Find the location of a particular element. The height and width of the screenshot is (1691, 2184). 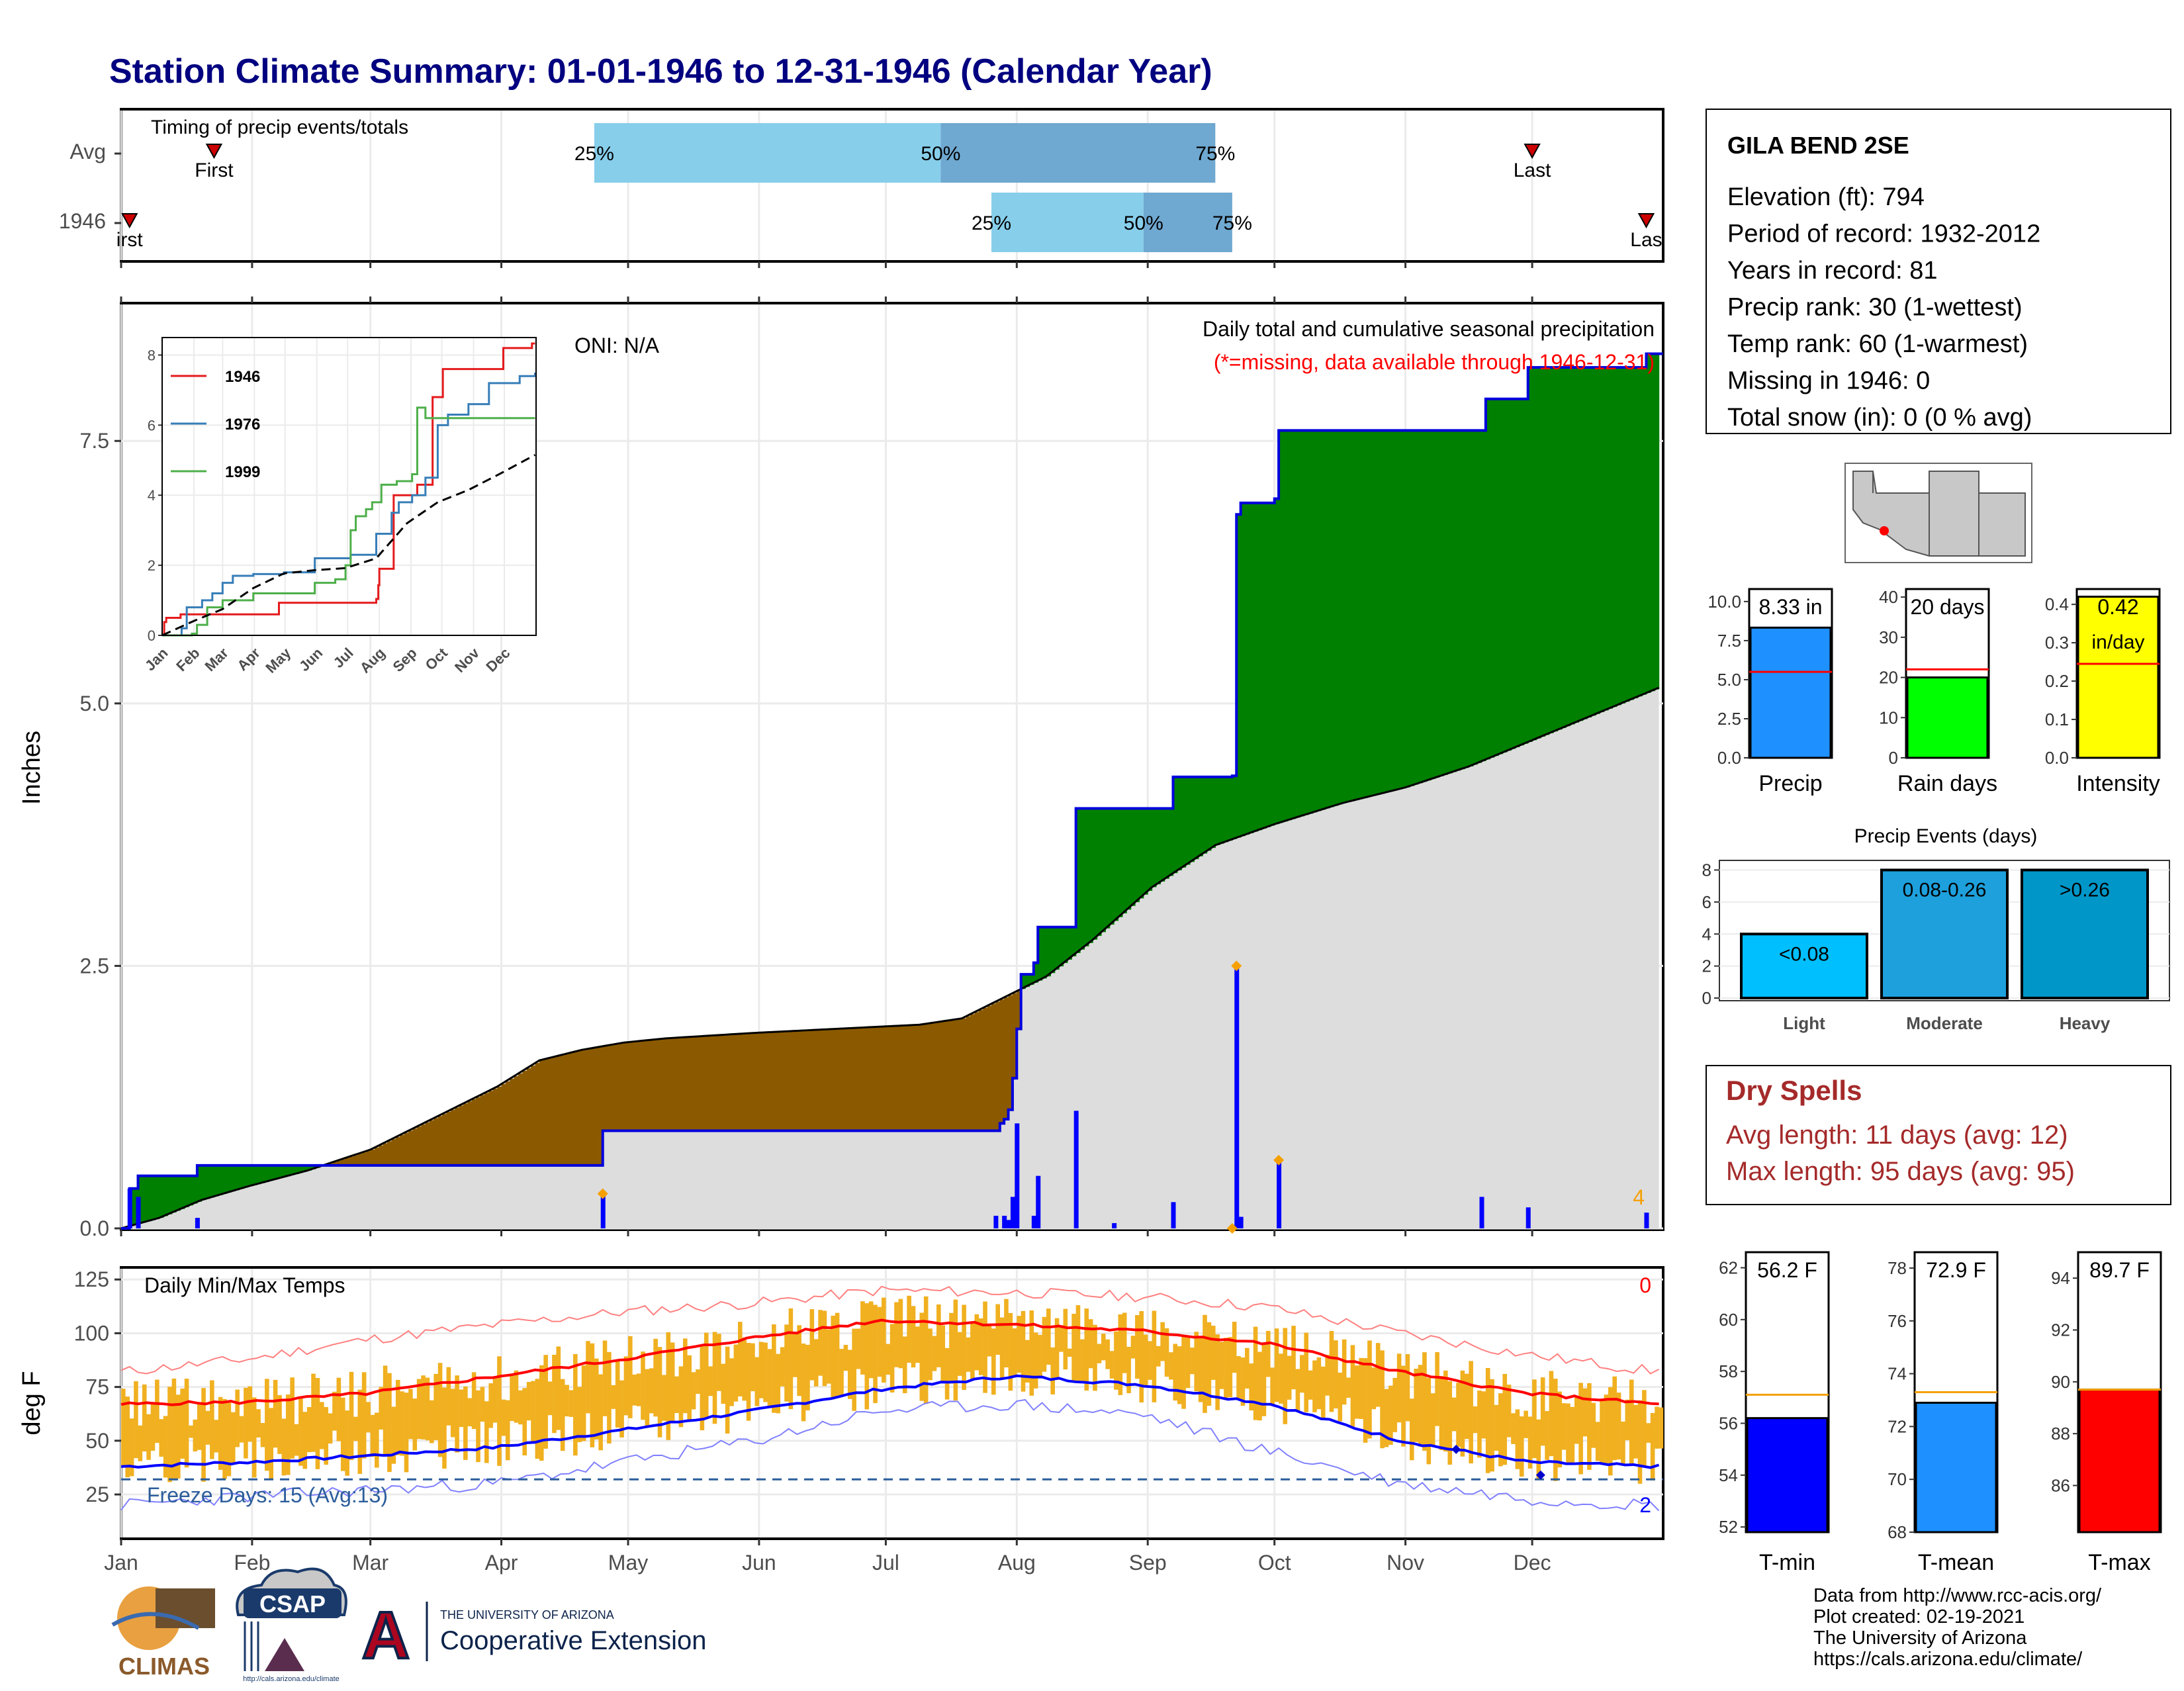

summary-y-tick-label: 30 is located at coordinates (1888, 637).